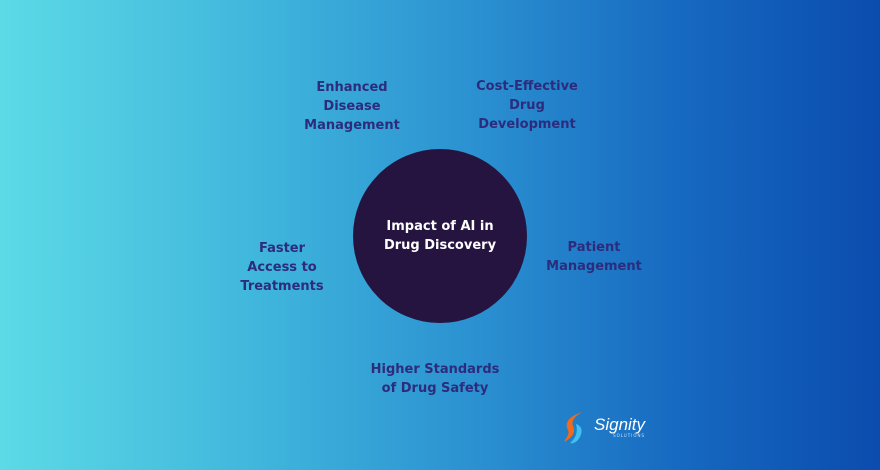 The height and width of the screenshot is (470, 880). Describe the element at coordinates (573, 428) in the screenshot. I see `signity-logo-icon` at that location.